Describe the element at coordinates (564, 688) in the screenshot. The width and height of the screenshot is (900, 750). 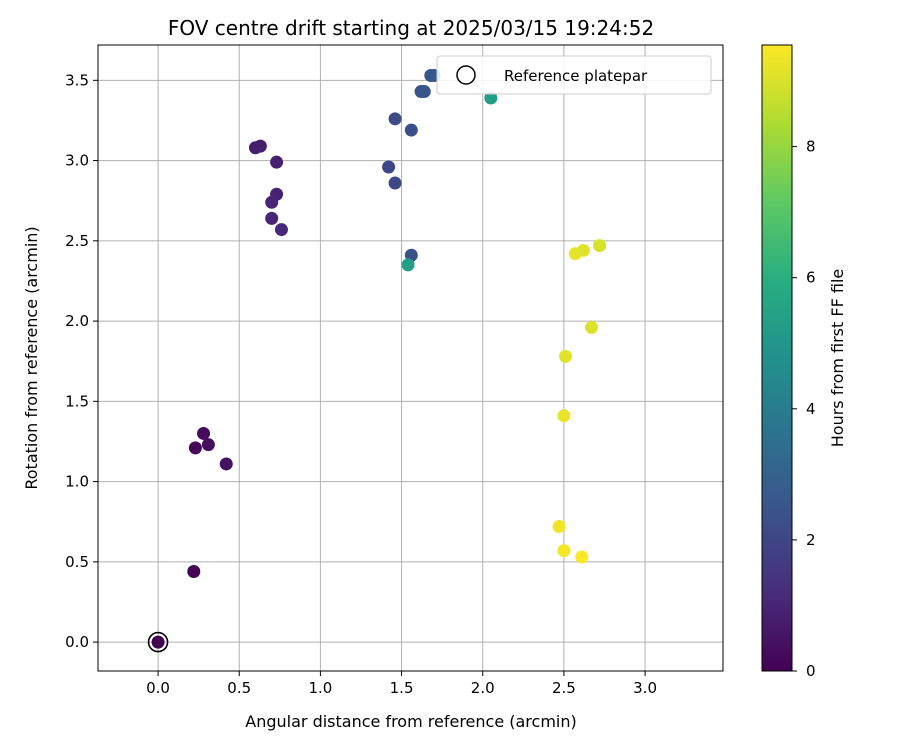
I see `x-tick-label: 2.5` at that location.